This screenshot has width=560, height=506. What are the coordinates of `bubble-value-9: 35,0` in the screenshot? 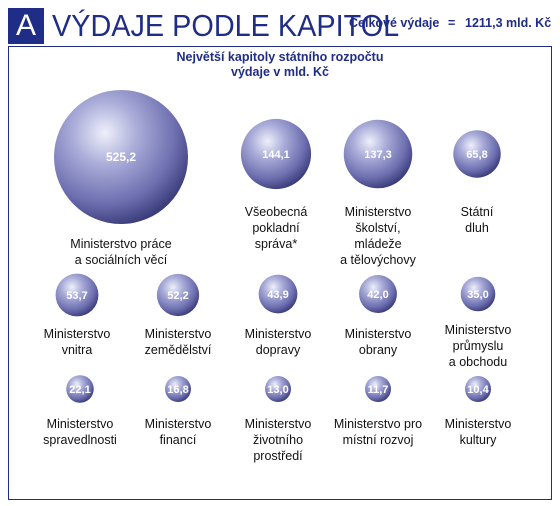 It's located at (477, 295).